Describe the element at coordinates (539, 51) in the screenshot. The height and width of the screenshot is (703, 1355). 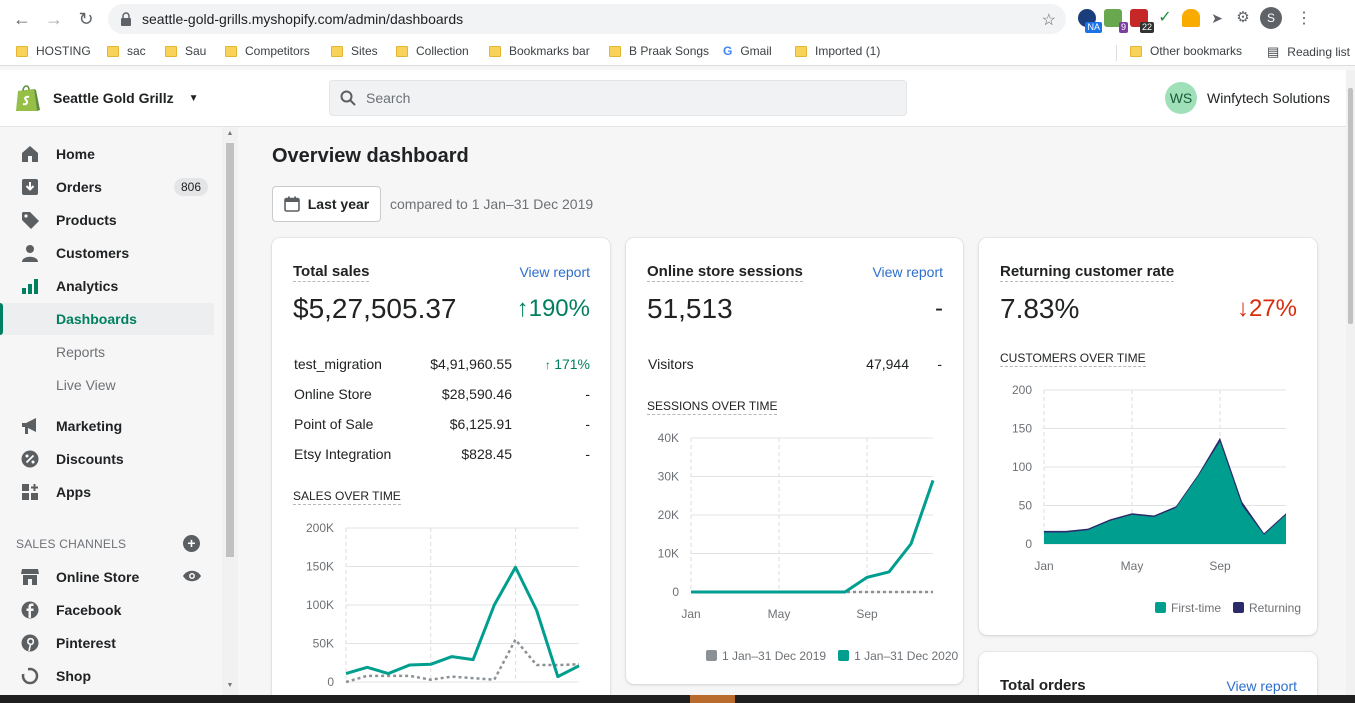
I see `bookmark-item: Bookmarks bar` at that location.